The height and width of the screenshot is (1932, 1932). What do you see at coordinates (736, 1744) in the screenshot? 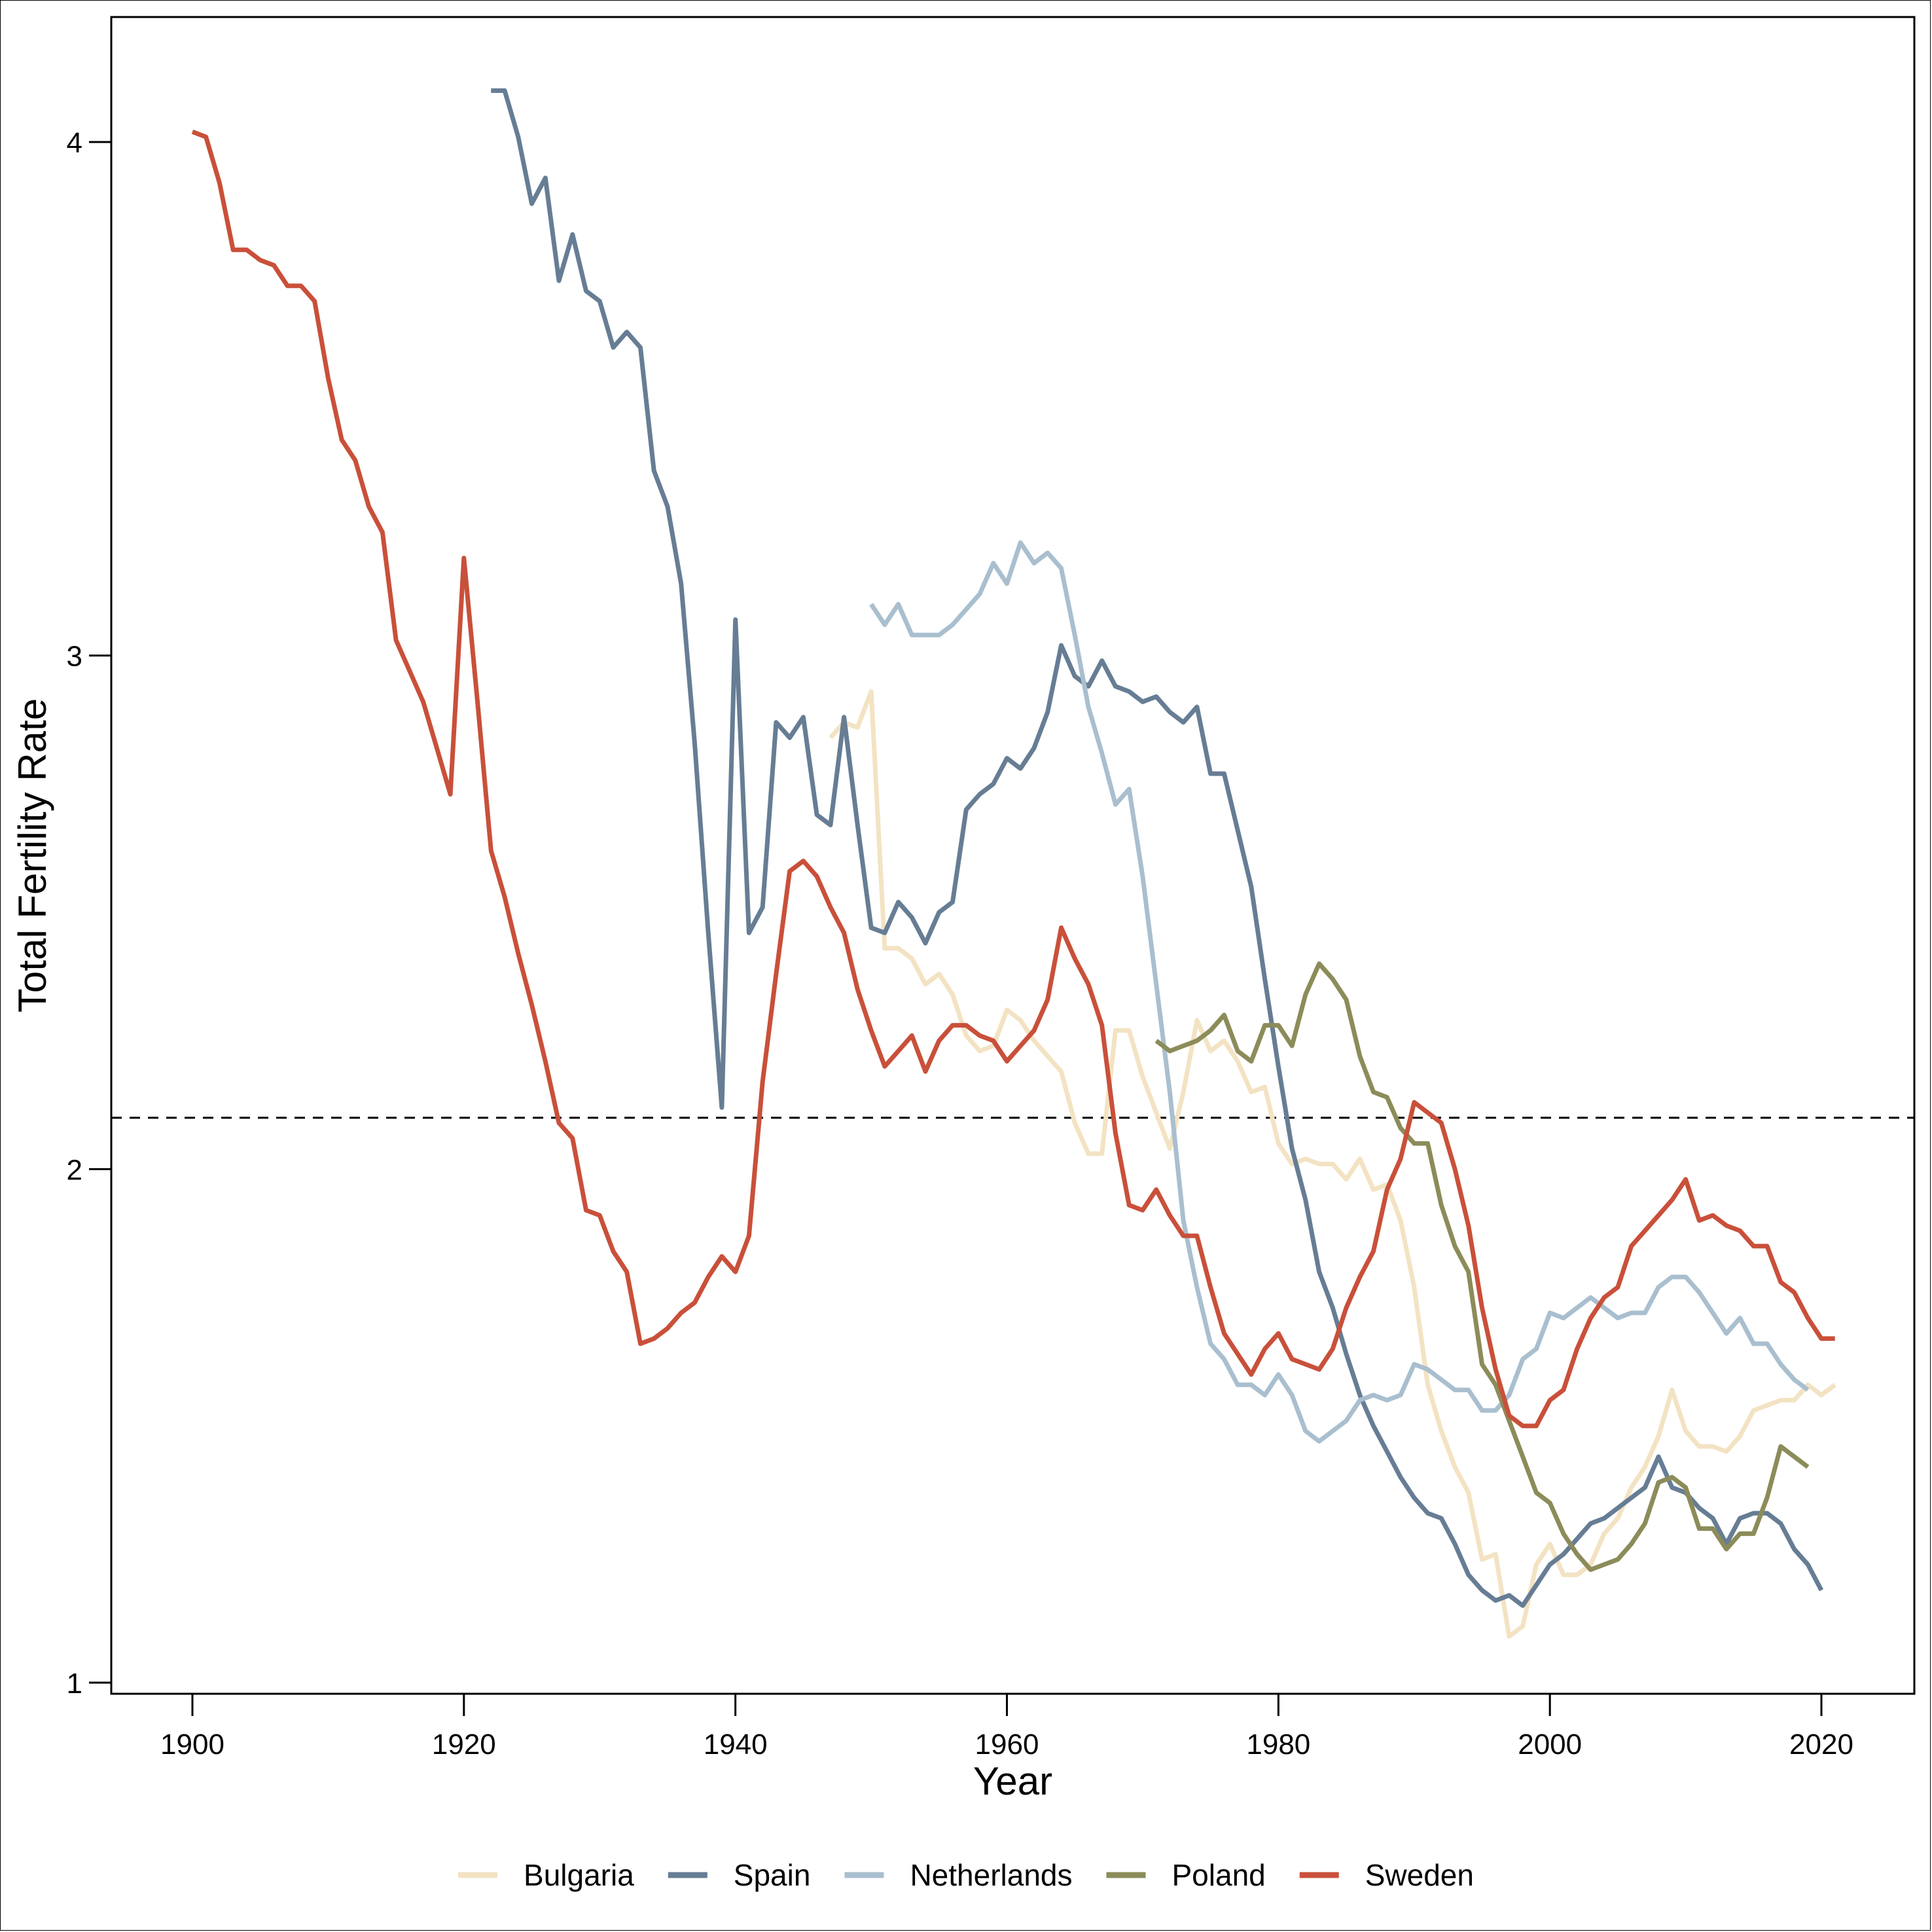
I see `x-tick-label: 1940` at bounding box center [736, 1744].